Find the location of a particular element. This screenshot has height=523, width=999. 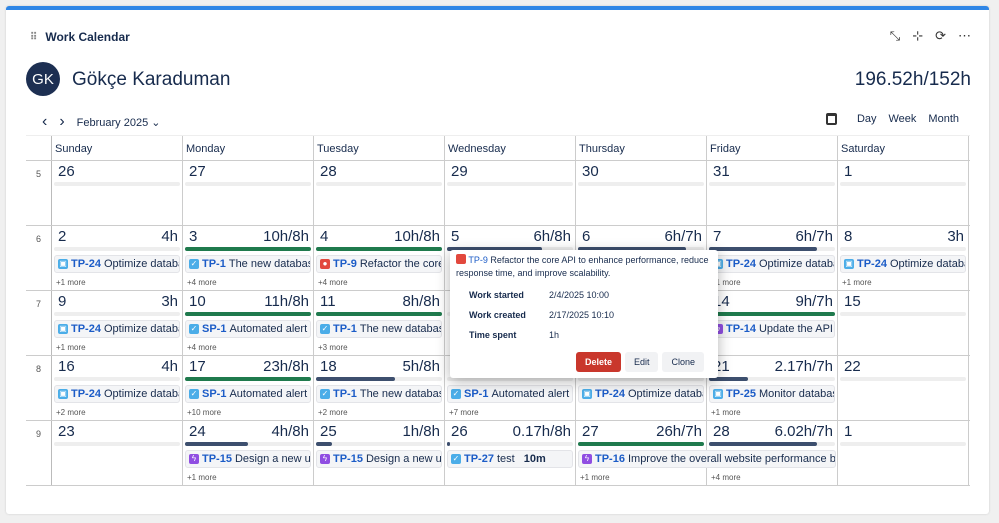

day-cell: 29 is located at coordinates (510, 193).